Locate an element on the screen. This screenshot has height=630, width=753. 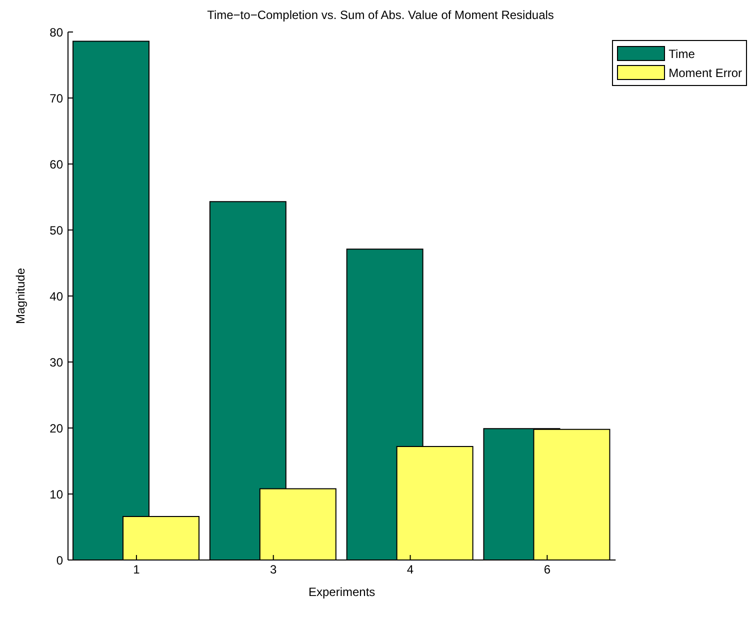
legend-label: Time is located at coordinates (681, 53).